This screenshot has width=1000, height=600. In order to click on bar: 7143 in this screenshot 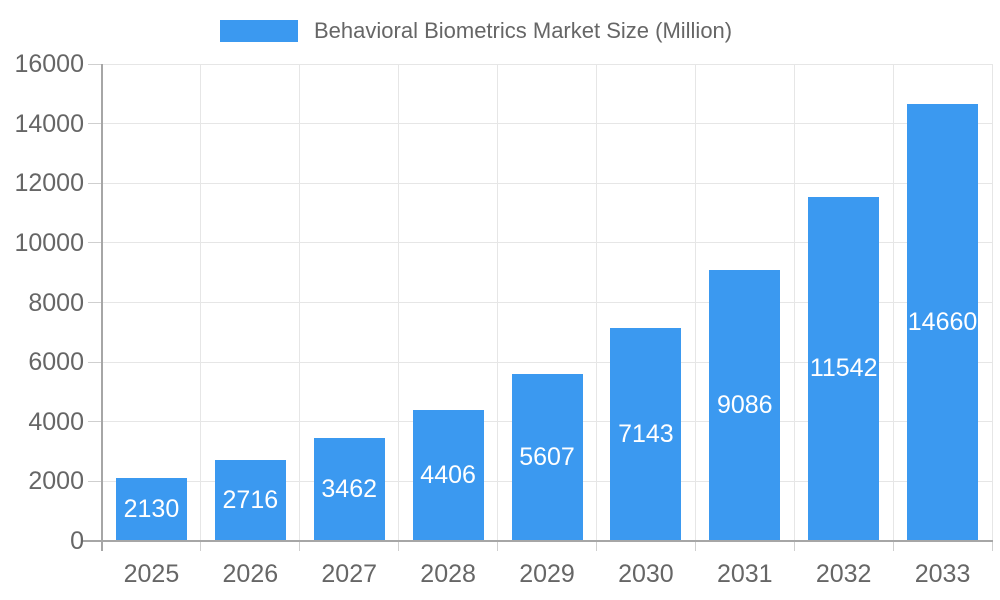, I will do `click(646, 434)`.